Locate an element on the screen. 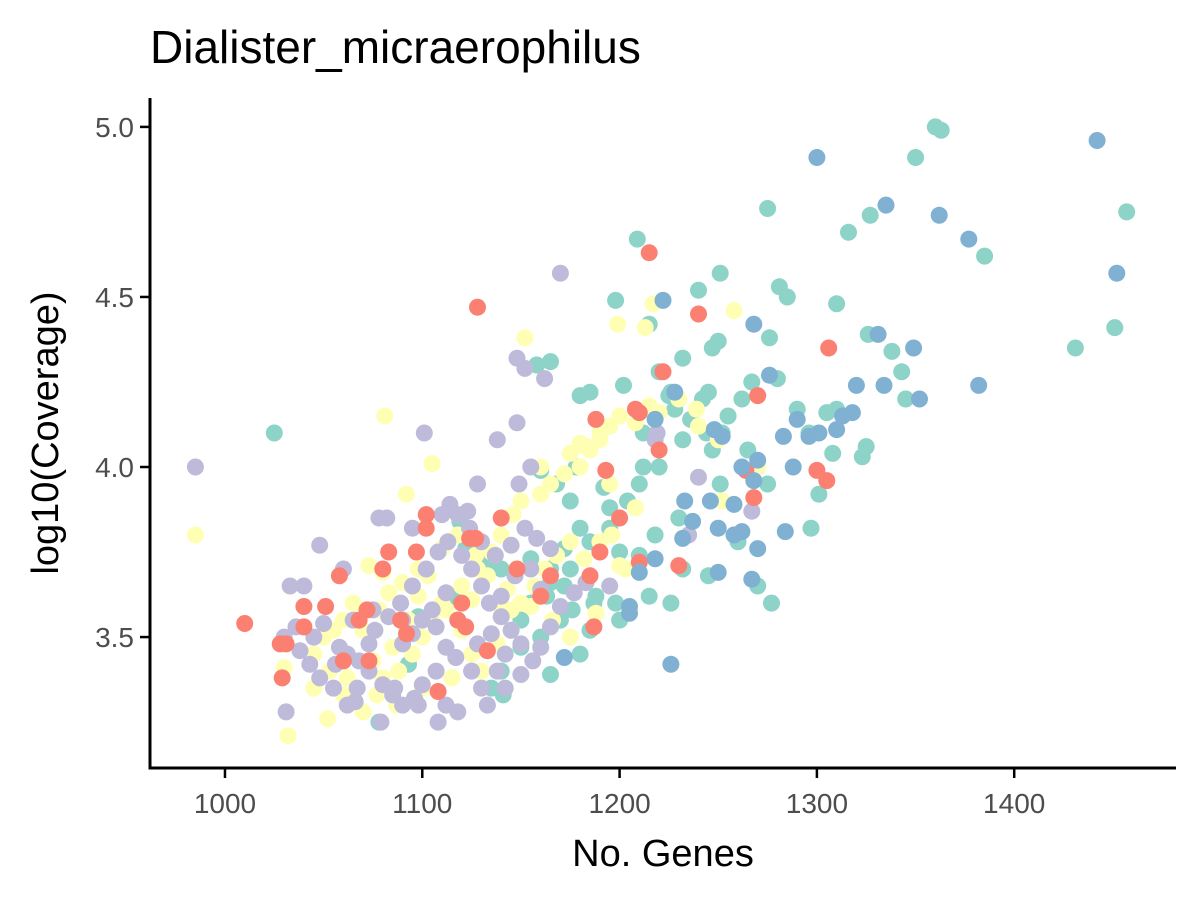  y-tick-label: 4.0 is located at coordinates (114, 467).